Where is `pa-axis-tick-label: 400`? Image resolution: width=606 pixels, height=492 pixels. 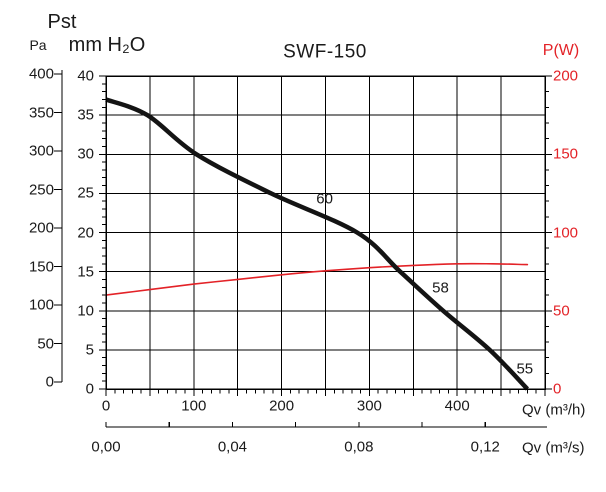
pa-axis-tick-label: 400 is located at coordinates (41, 74).